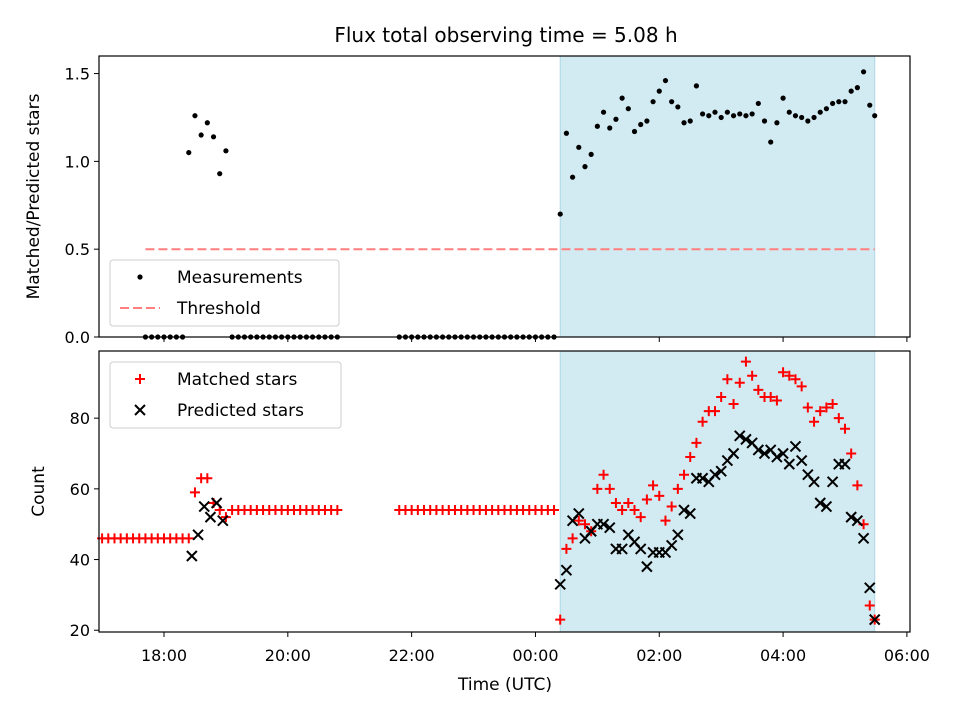  I want to click on legend-measurements-marker, so click(140, 277).